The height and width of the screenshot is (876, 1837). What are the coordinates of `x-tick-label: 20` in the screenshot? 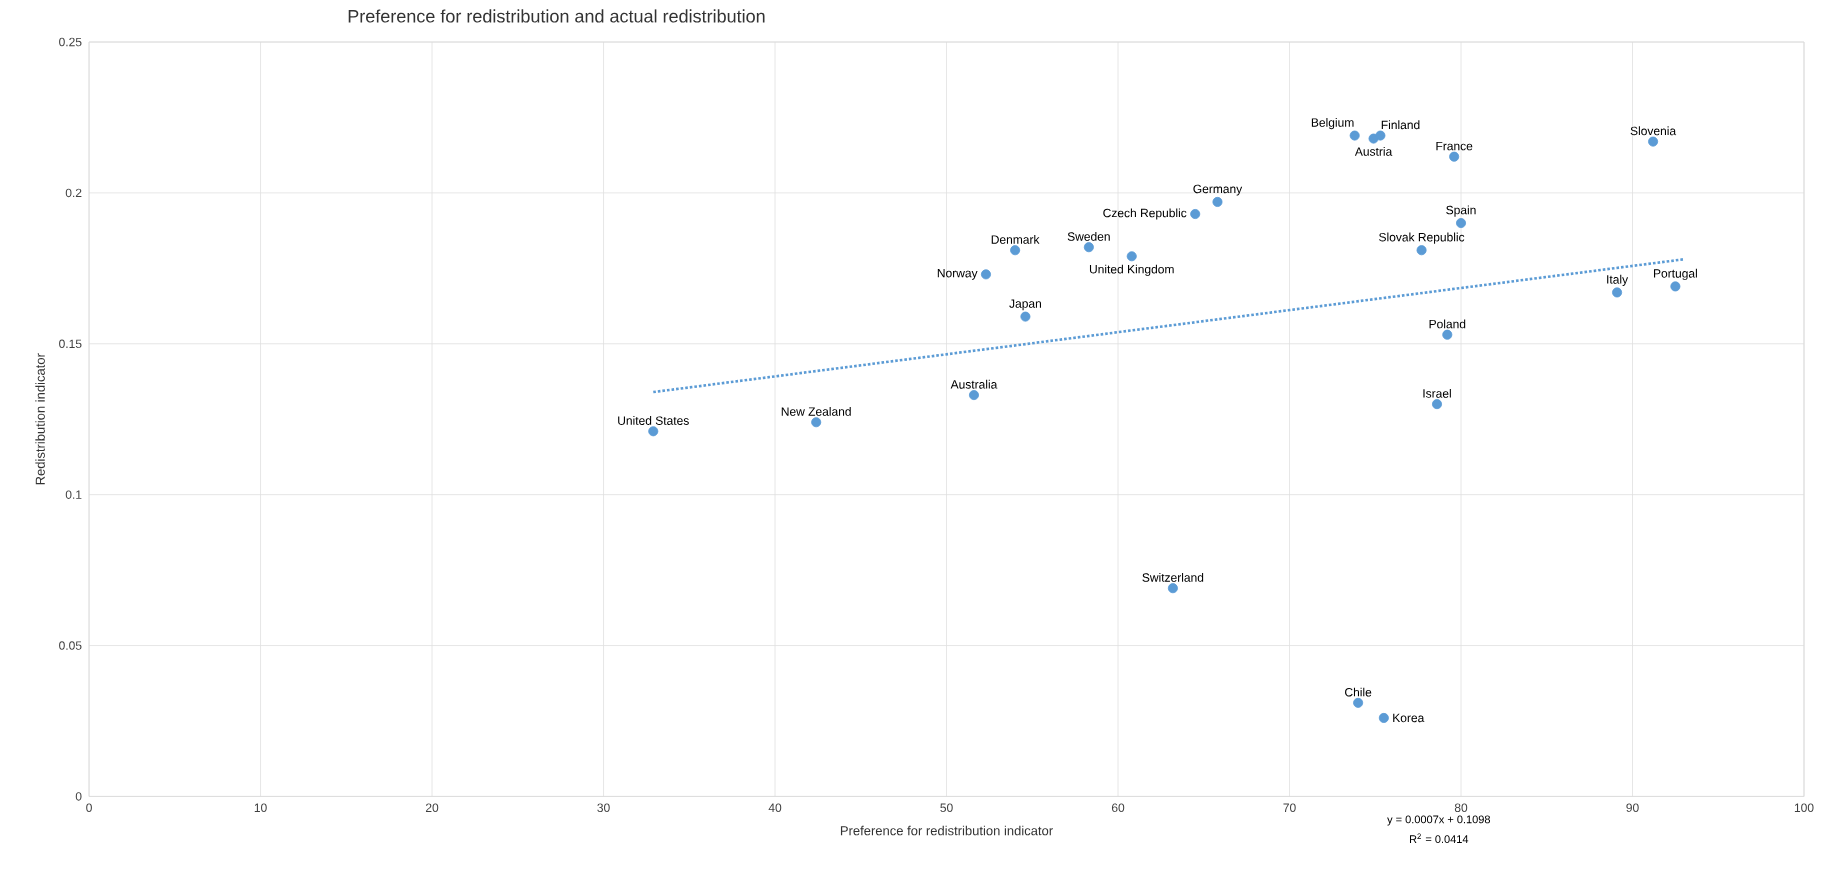 It's located at (432, 807).